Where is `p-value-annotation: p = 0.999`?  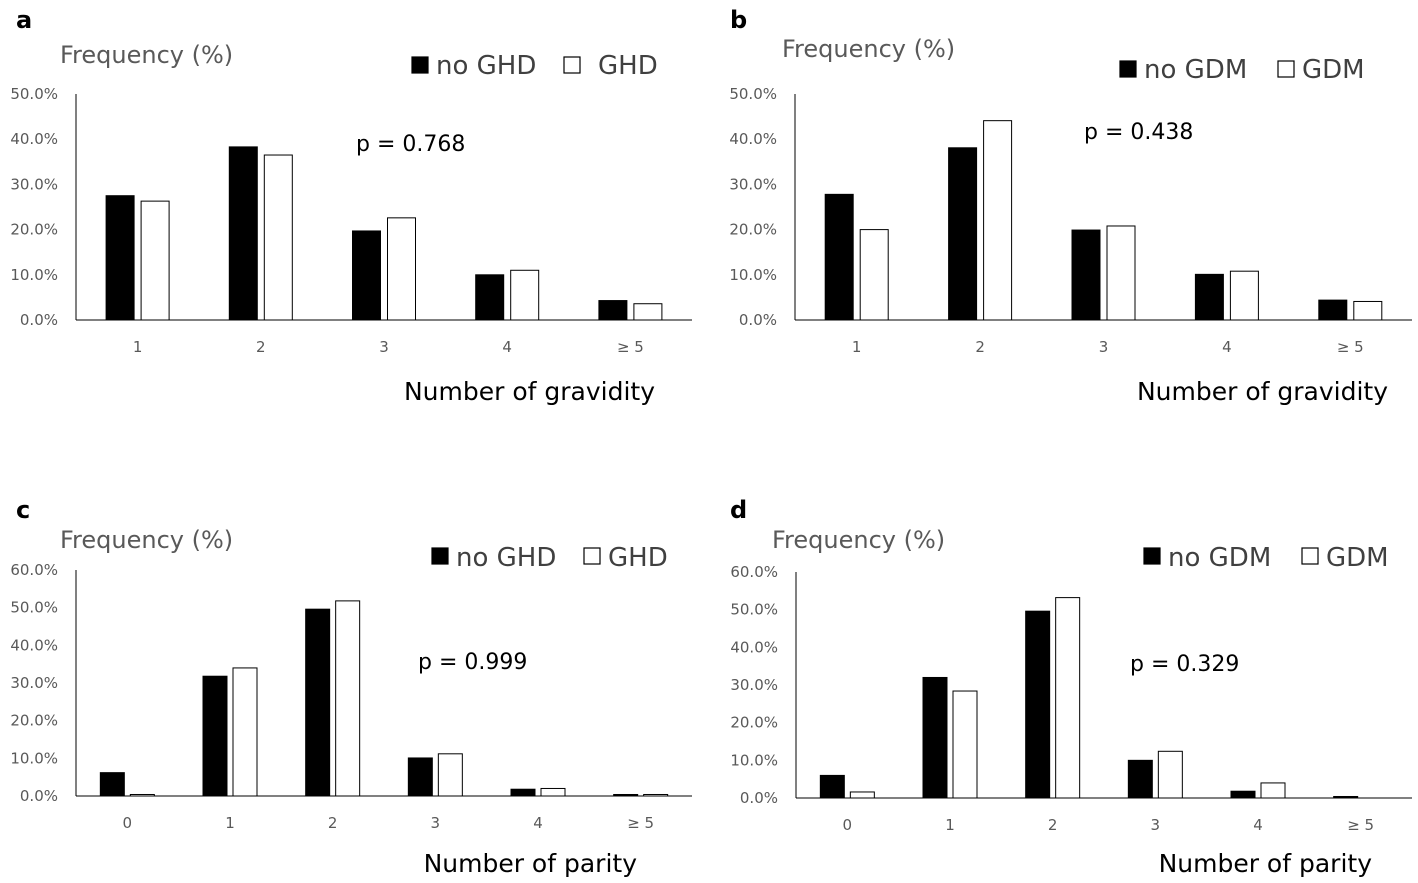
p-value-annotation: p = 0.999 is located at coordinates (472, 662).